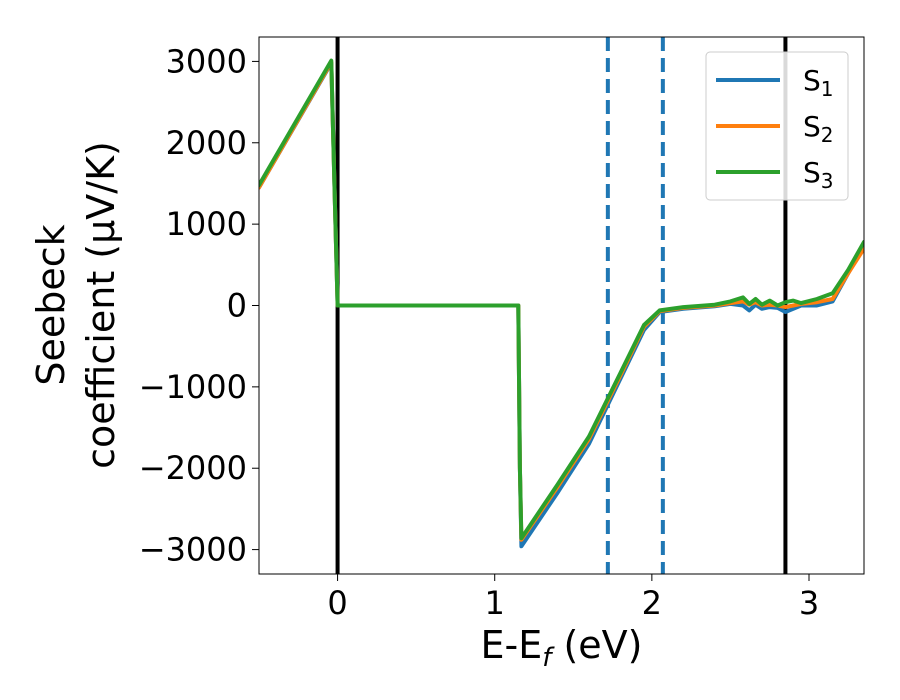 This screenshot has width=900, height=700. Describe the element at coordinates (827, 135) in the screenshot. I see `legend-label-sub: 2` at that location.